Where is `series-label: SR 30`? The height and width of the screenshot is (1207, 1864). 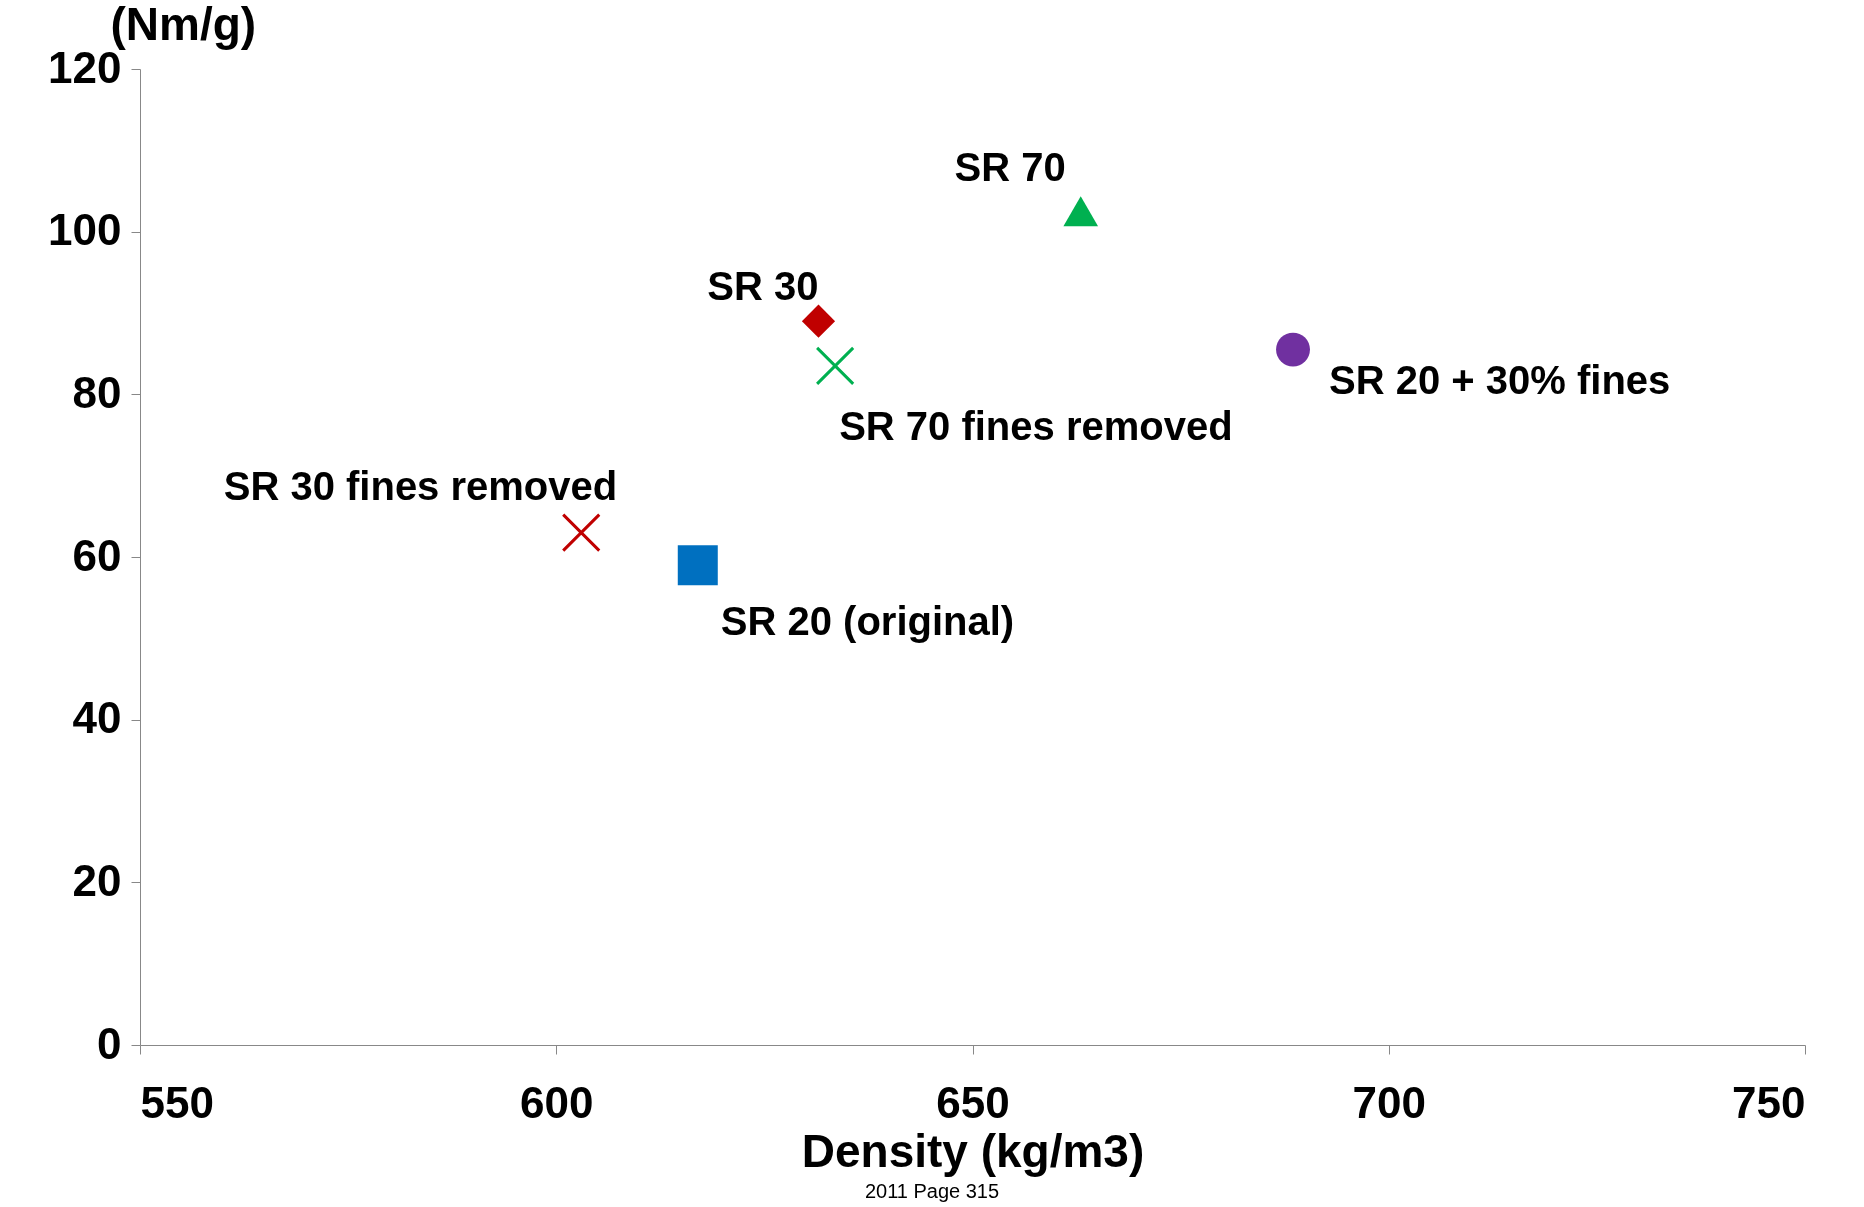
series-label: SR 30 is located at coordinates (763, 286).